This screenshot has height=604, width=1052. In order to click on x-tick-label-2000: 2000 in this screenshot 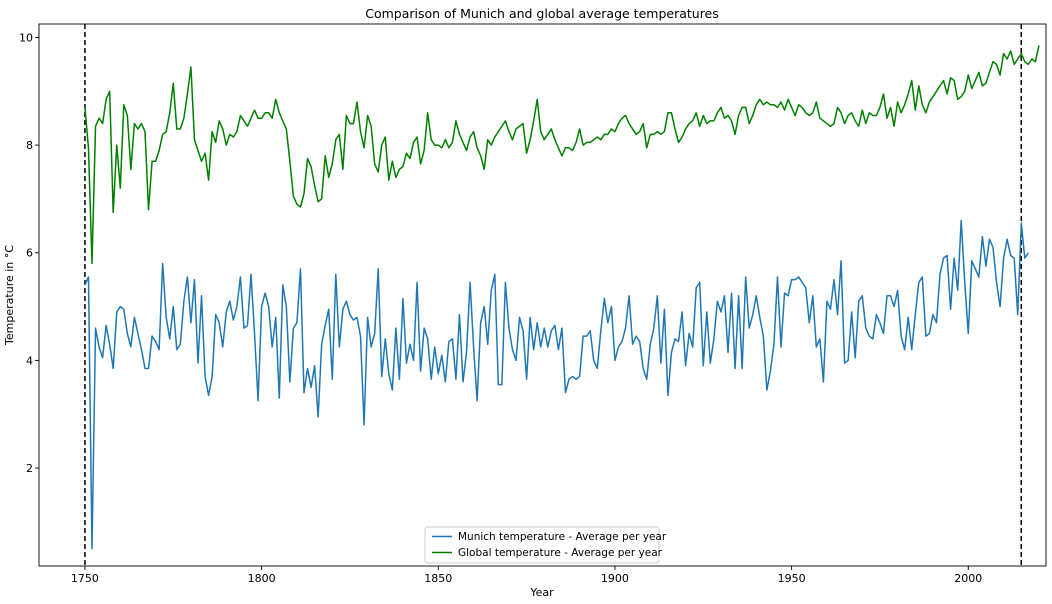, I will do `click(968, 578)`.